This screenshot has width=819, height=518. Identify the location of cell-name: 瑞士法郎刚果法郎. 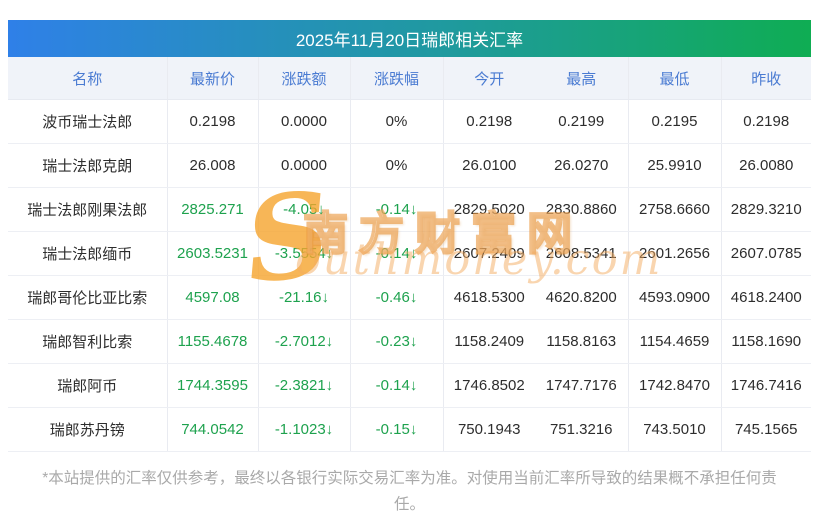
(88, 209).